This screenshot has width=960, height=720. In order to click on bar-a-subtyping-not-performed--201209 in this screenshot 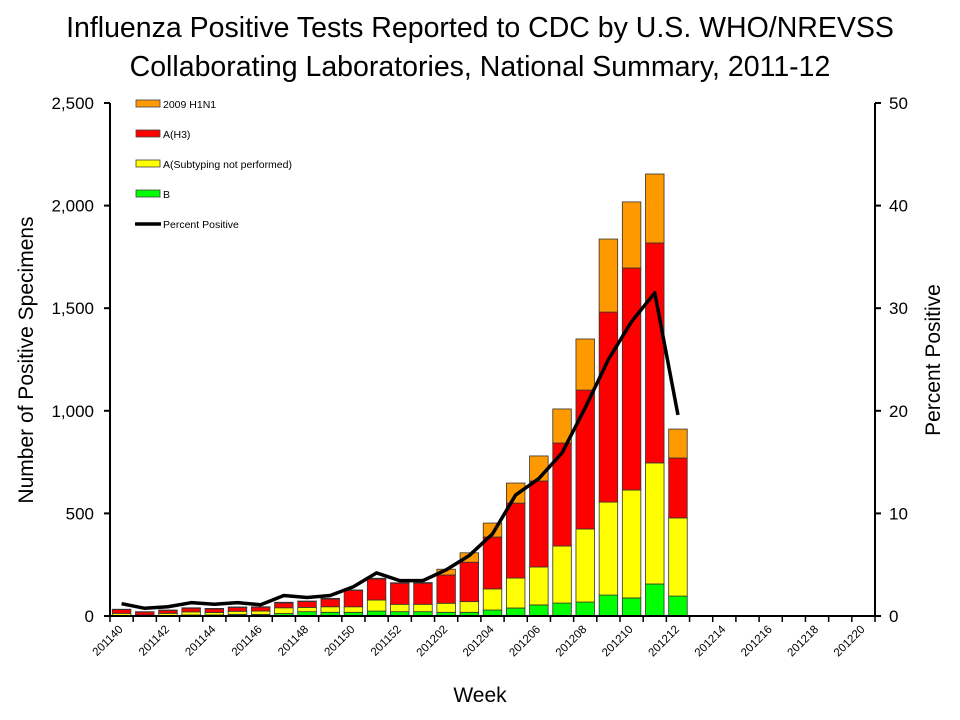, I will do `click(608, 548)`.